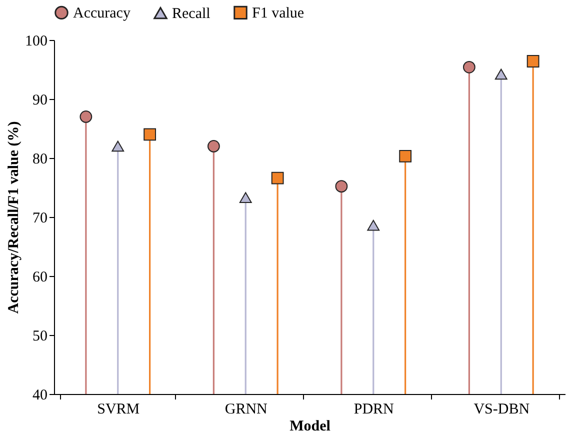 This screenshot has height=445, width=579. What do you see at coordinates (310, 426) in the screenshot?
I see `x-axis-title: Model` at bounding box center [310, 426].